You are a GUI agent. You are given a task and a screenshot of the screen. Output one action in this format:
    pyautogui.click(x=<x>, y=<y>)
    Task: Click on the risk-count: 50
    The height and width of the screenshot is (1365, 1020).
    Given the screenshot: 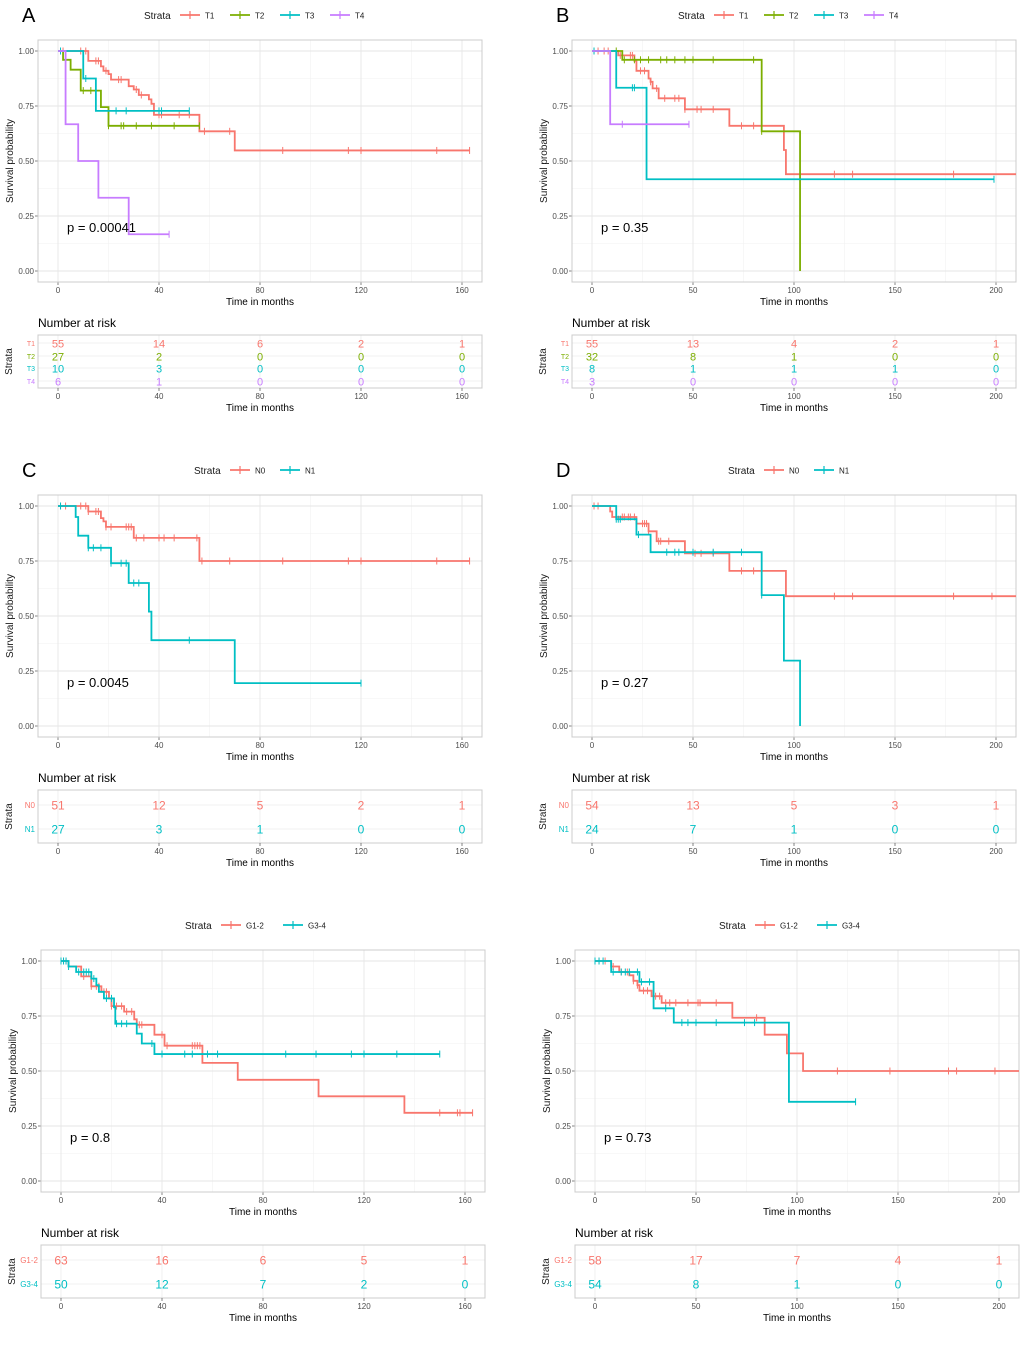 What is the action you would take?
    pyautogui.click(x=61, y=1285)
    